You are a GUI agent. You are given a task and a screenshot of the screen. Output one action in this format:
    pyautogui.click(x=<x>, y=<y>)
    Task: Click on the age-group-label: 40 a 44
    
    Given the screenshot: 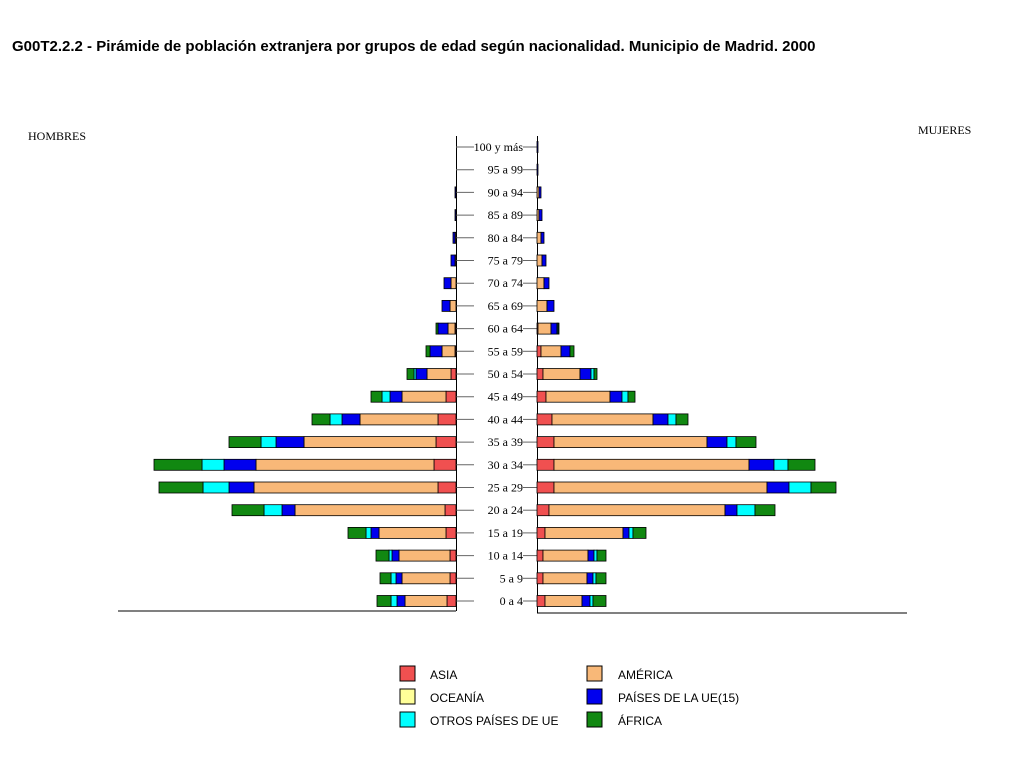 What is the action you would take?
    pyautogui.click(x=505, y=419)
    